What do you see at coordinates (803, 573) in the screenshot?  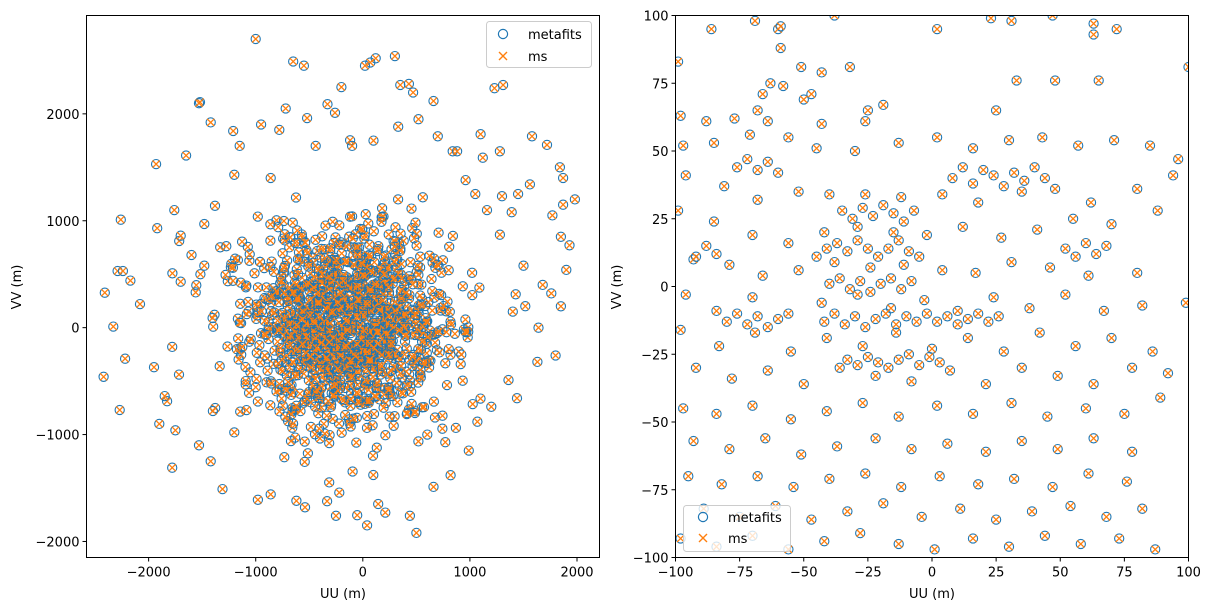 I see `x-tick-label: −50` at bounding box center [803, 573].